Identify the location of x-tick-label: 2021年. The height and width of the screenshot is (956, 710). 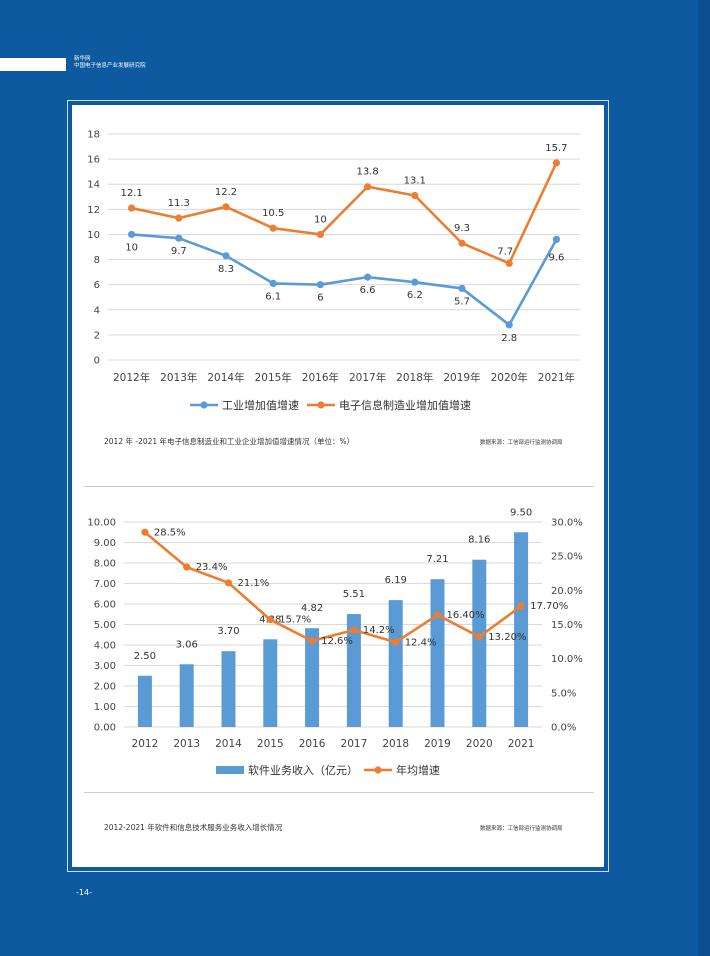
(556, 377).